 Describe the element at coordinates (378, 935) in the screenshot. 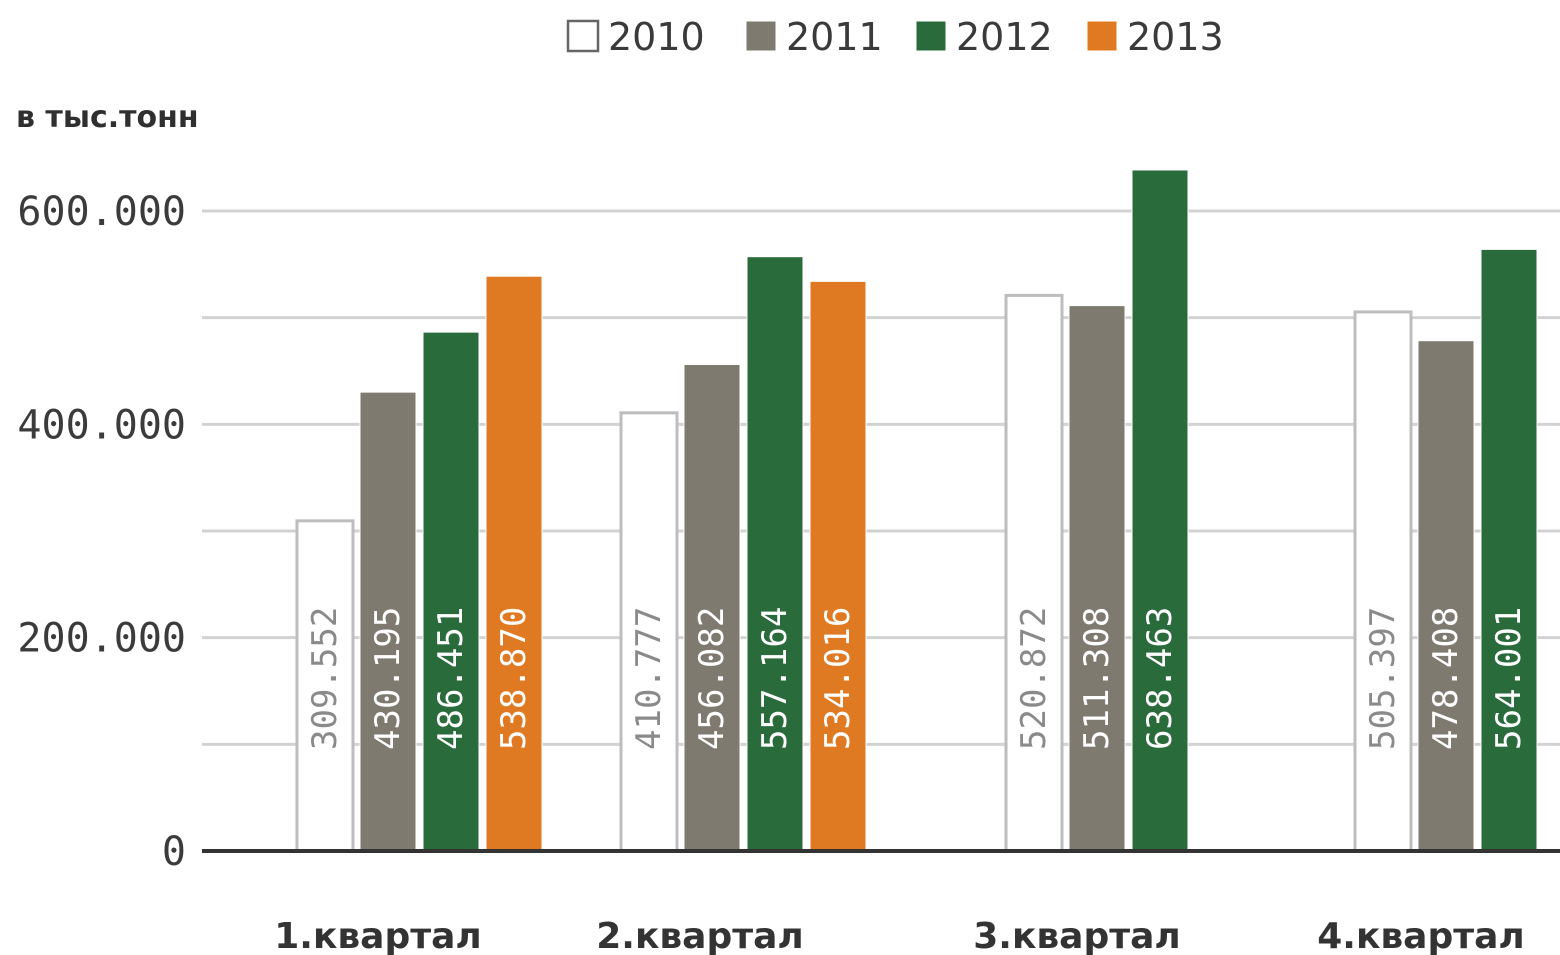

I see `x-tick-label: 1.квартал` at that location.